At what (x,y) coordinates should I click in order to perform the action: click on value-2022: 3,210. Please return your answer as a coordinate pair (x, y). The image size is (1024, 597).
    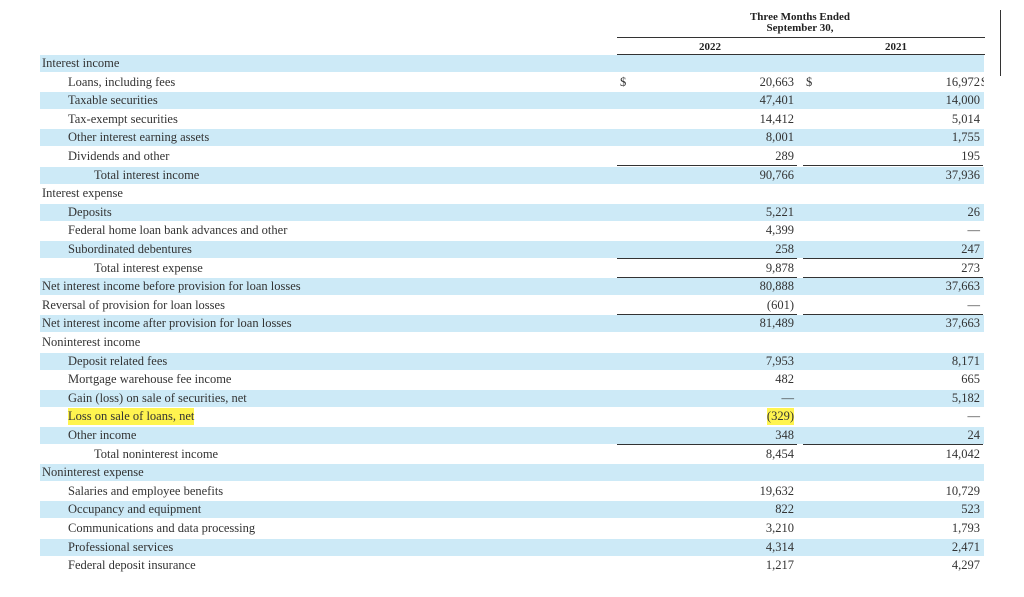
    Looking at the image, I should click on (779, 528).